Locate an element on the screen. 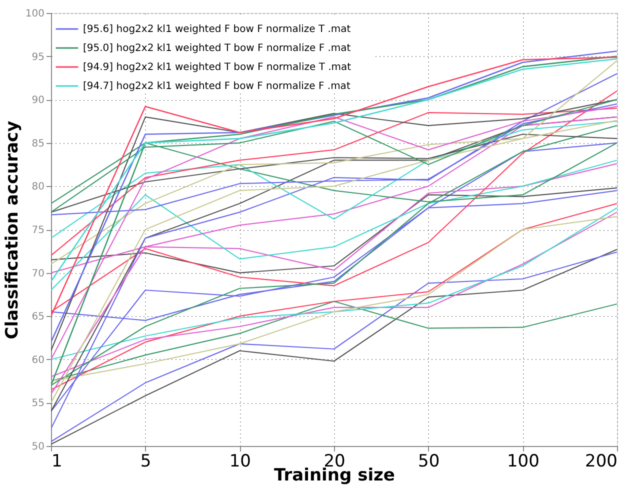 The width and height of the screenshot is (631, 490). y-tick-label: 60 is located at coordinates (38, 360).